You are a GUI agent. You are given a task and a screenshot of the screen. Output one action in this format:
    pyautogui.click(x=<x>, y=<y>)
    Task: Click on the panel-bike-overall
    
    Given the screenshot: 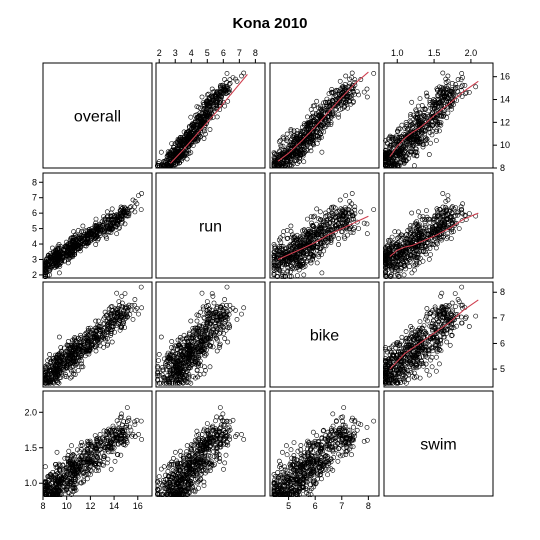 What is the action you would take?
    pyautogui.click(x=97, y=334)
    